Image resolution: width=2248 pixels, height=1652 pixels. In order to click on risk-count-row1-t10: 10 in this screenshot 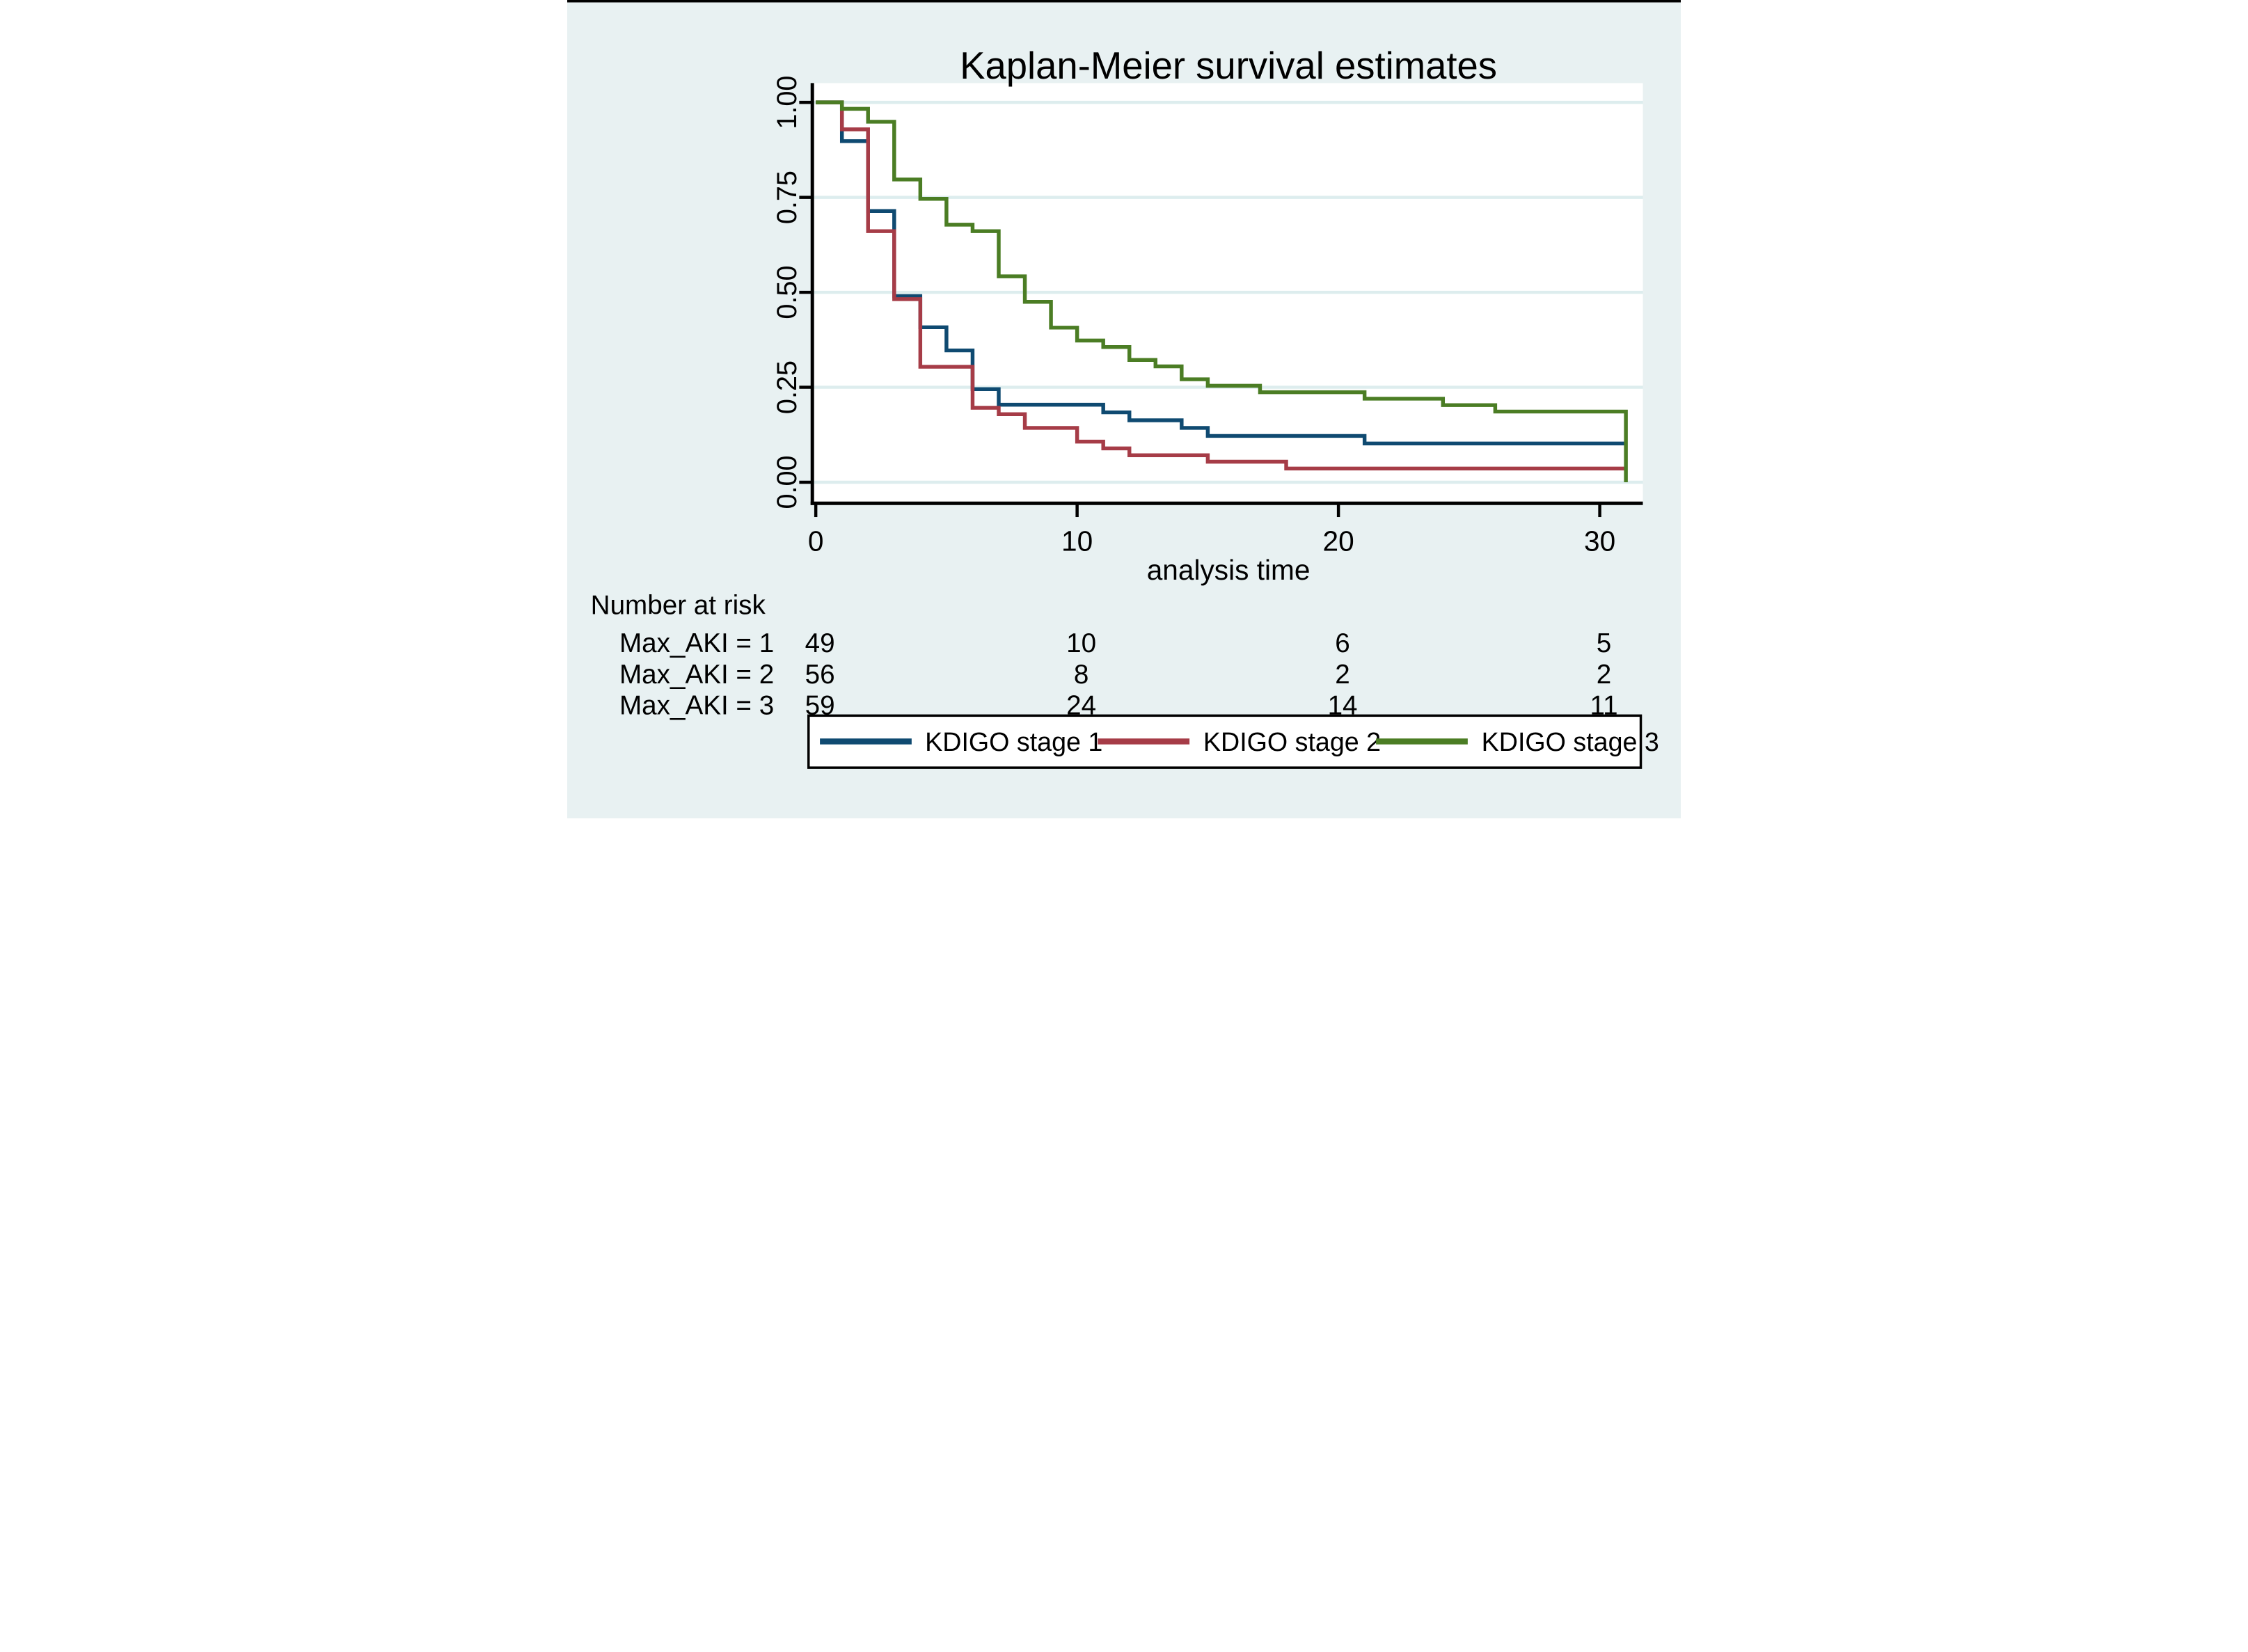, I will do `click(1081, 643)`.